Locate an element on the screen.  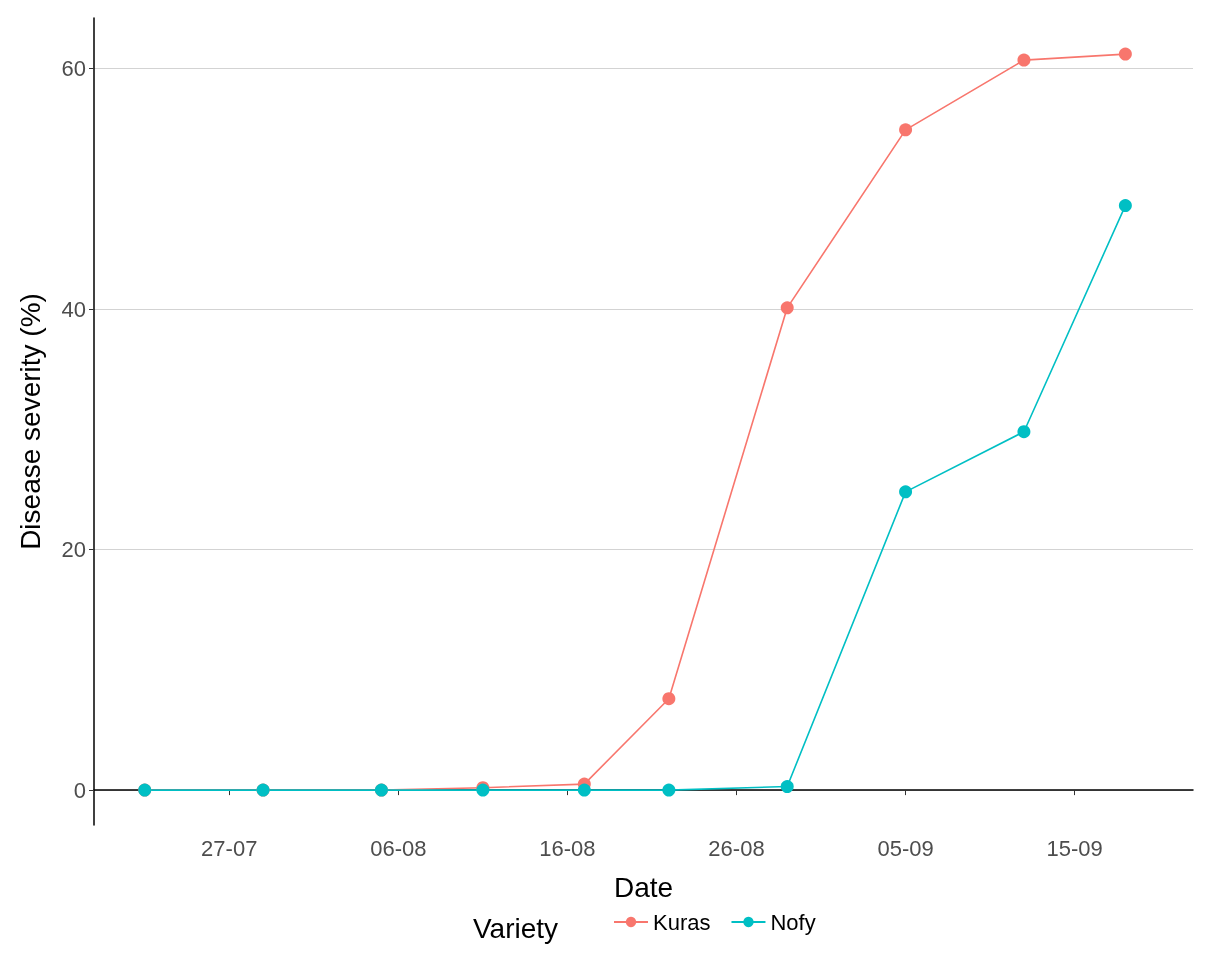
x-tick-label: 26-08 is located at coordinates (736, 848).